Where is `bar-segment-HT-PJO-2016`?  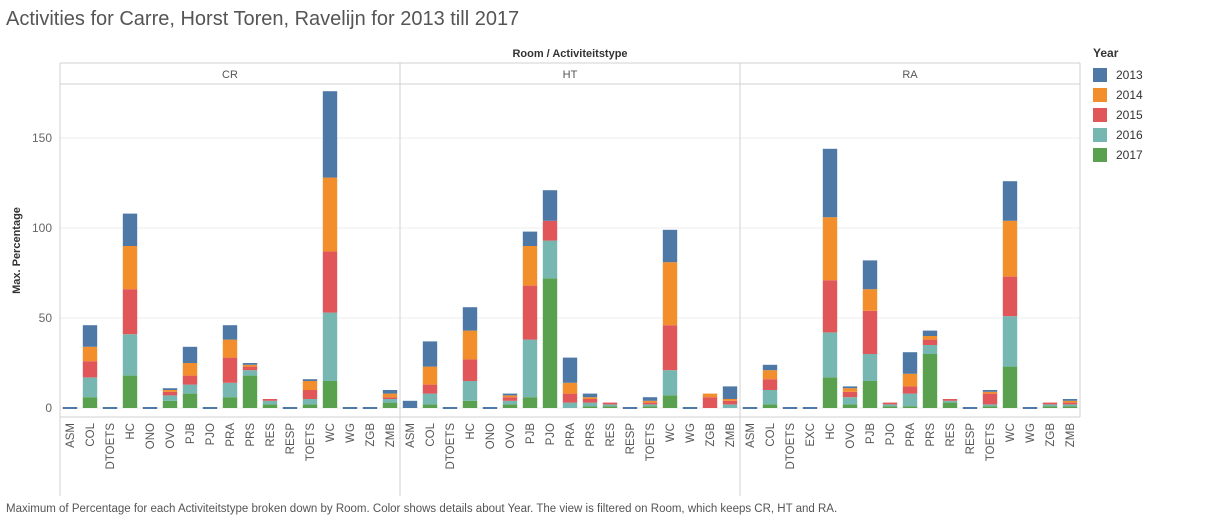 bar-segment-HT-PJO-2016 is located at coordinates (550, 259).